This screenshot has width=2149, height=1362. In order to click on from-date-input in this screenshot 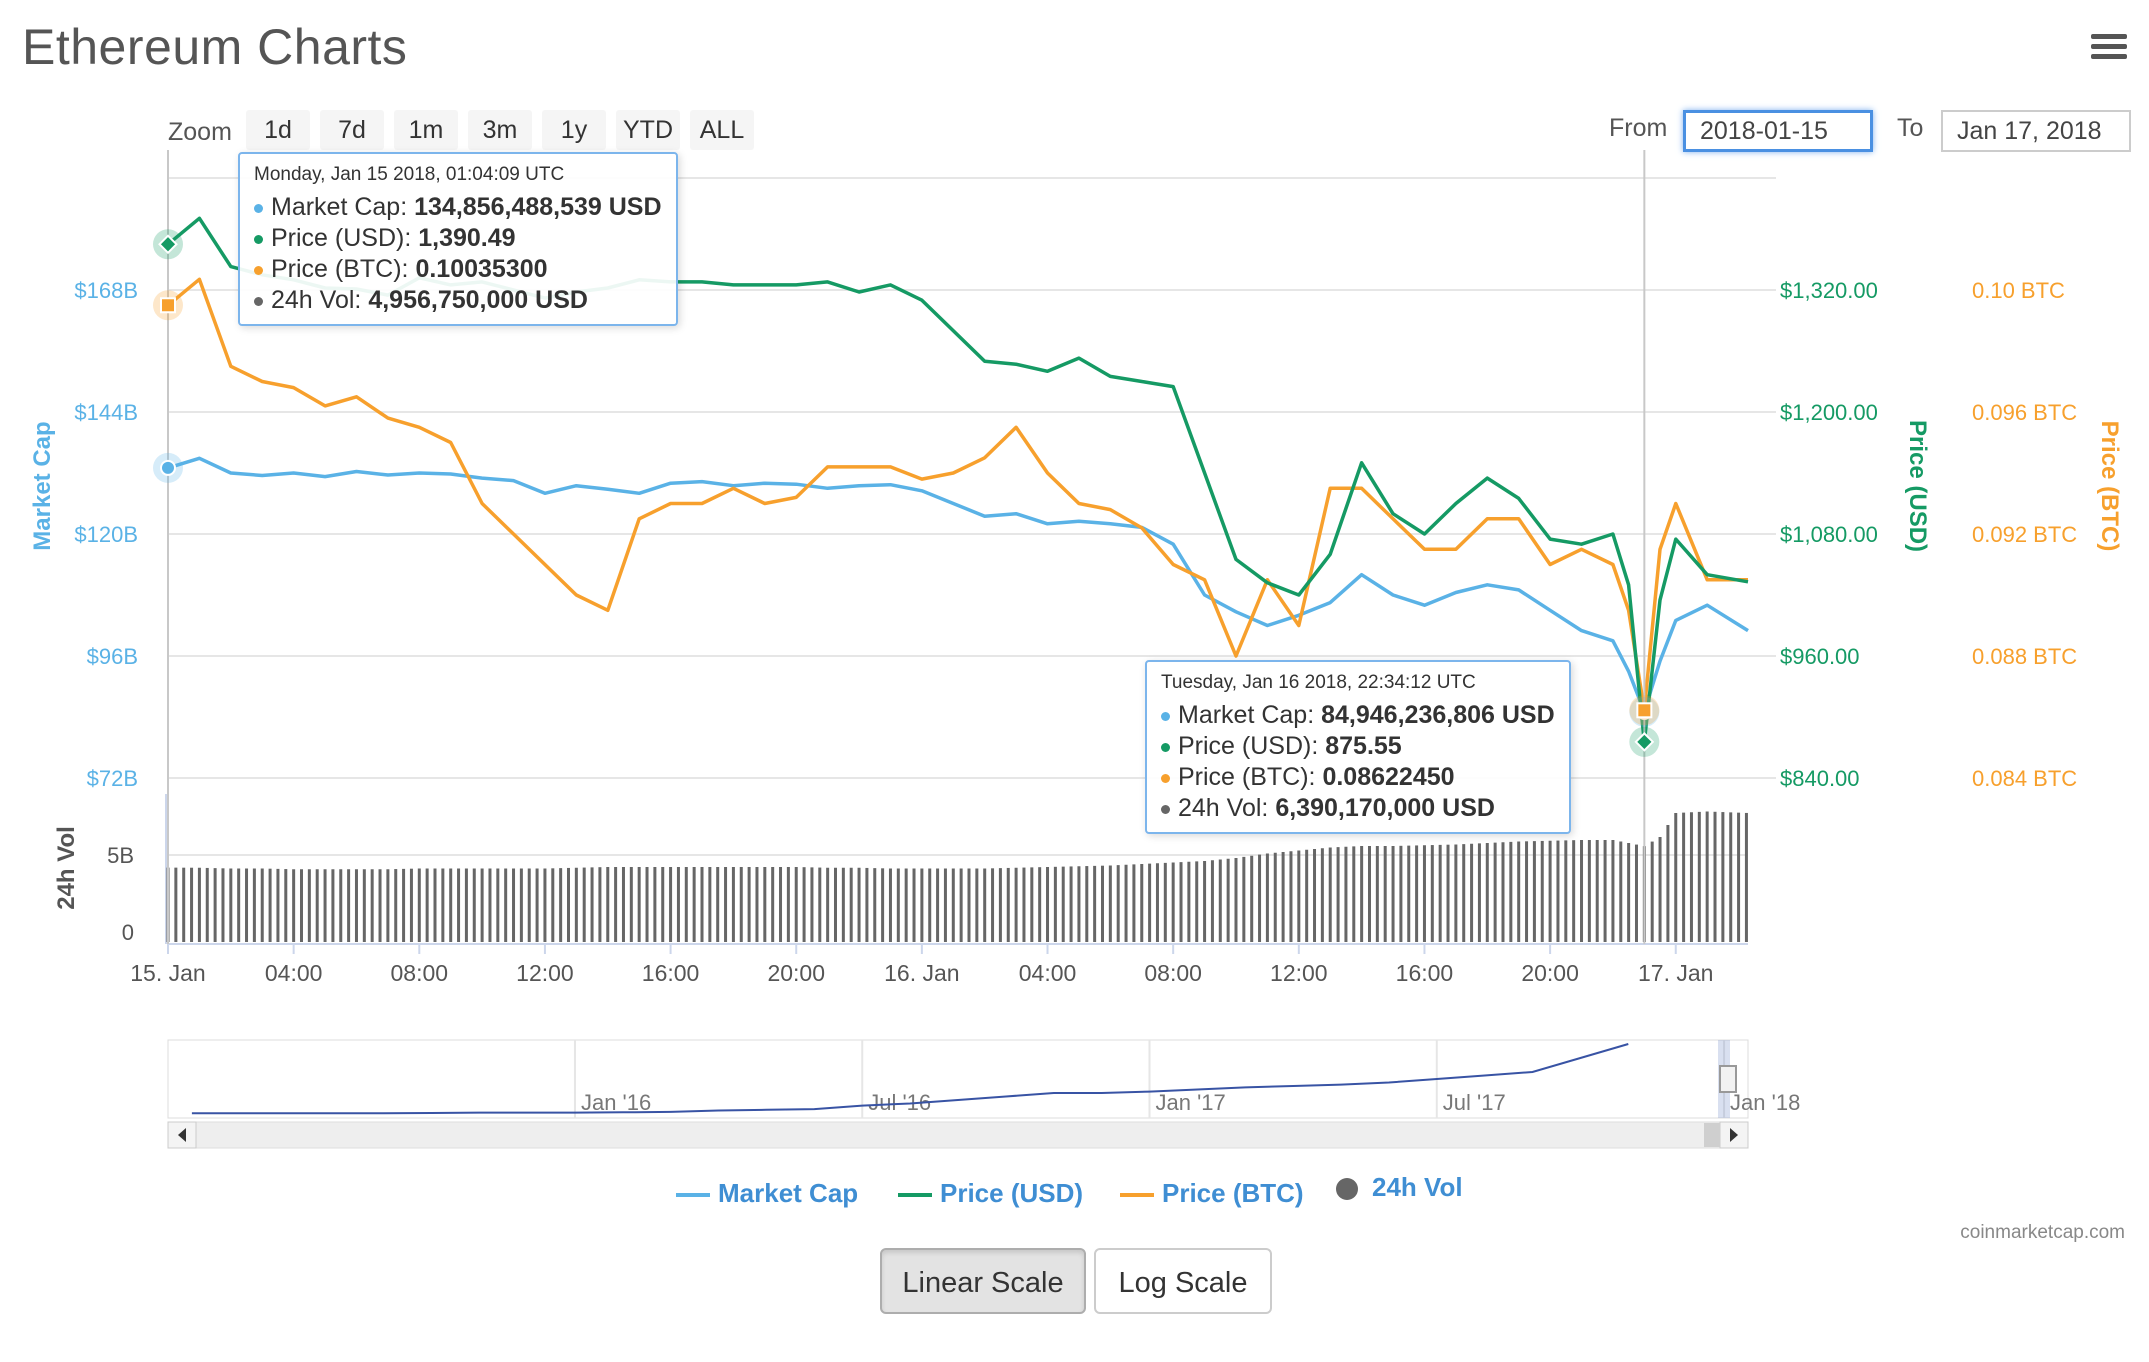, I will do `click(1778, 131)`.